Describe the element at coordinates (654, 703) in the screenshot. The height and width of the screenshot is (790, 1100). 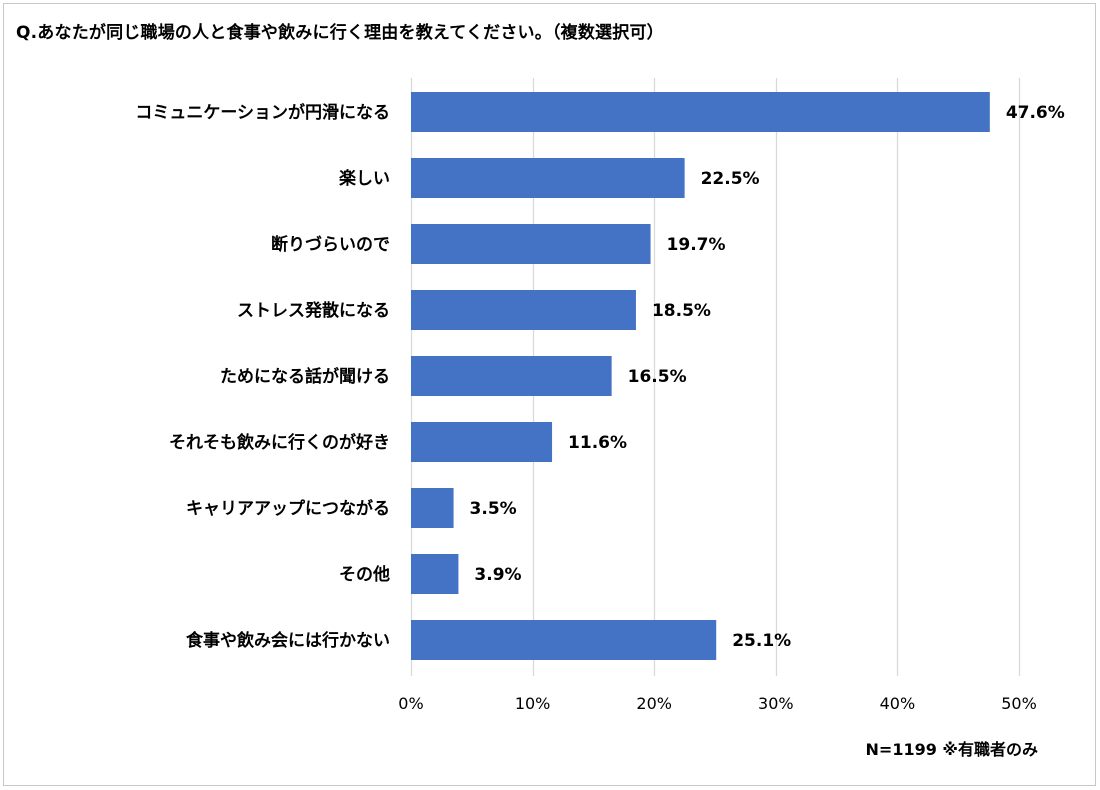
I see `x-tick-label-2: 20%` at that location.